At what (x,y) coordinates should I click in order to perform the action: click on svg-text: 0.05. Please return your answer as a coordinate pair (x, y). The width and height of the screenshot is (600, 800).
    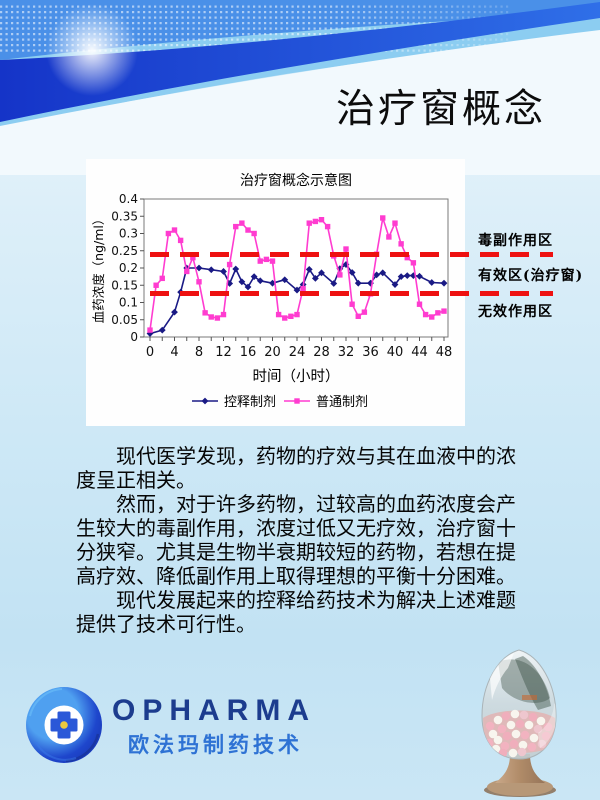
    Looking at the image, I should click on (124, 320).